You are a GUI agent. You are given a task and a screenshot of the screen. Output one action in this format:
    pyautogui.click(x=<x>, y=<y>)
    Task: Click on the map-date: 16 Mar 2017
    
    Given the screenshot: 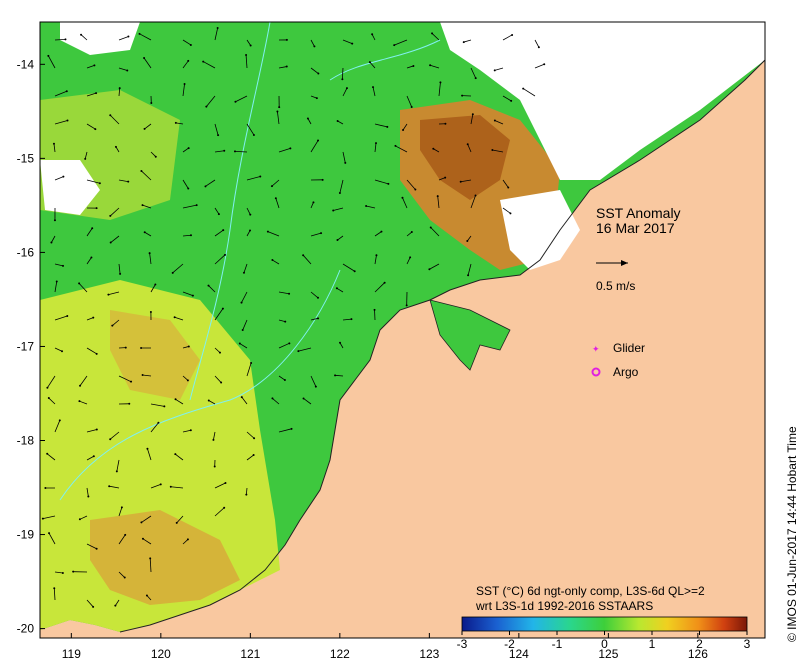 What is the action you would take?
    pyautogui.click(x=635, y=228)
    